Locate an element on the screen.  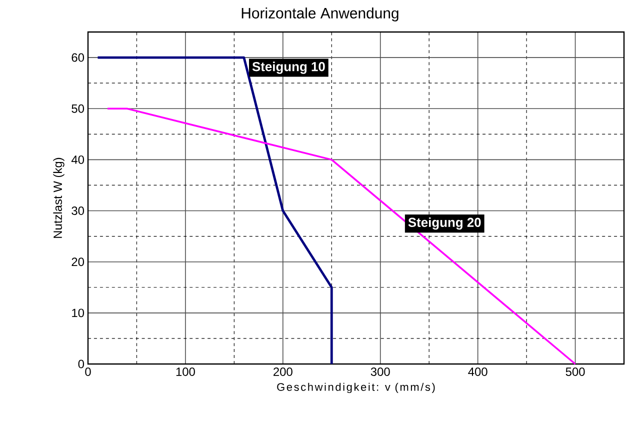
y-tick-label: 20 is located at coordinates (78, 262).